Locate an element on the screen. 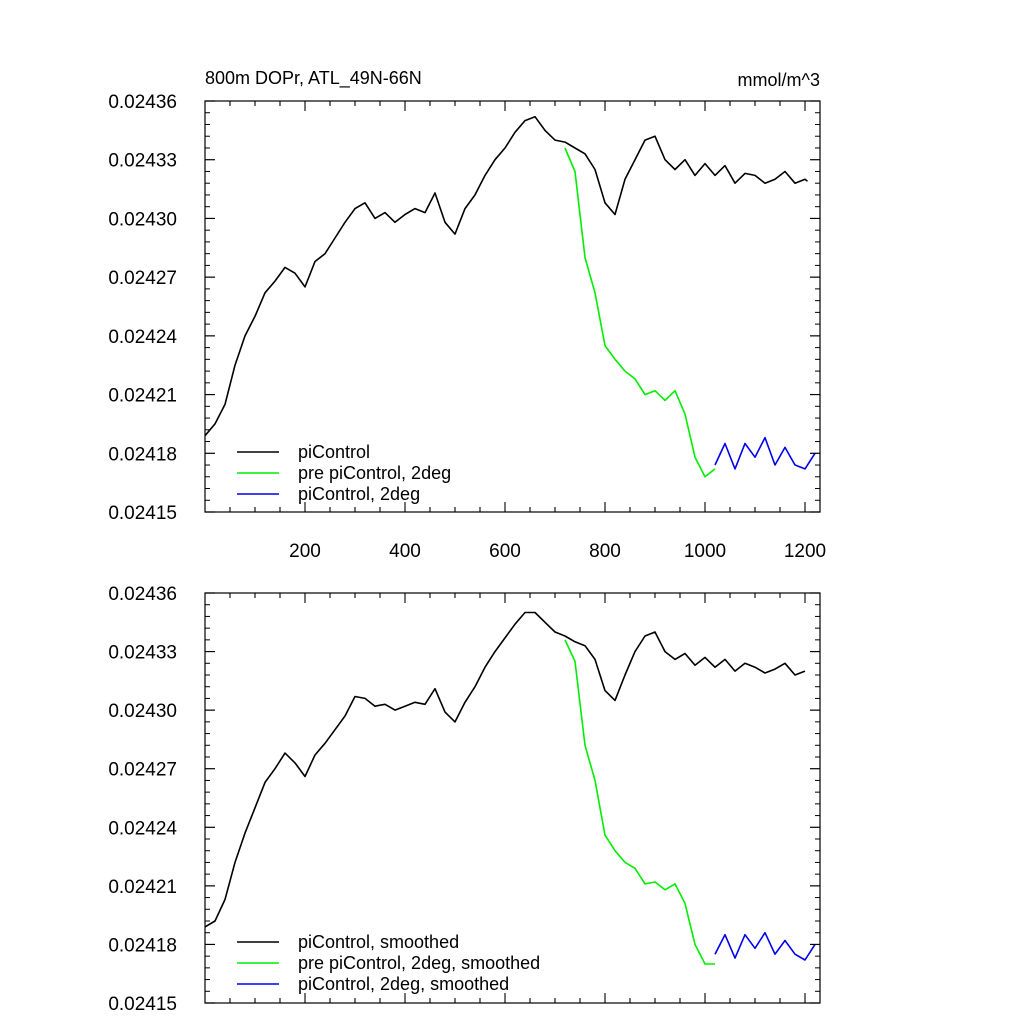 The width and height of the screenshot is (1024, 1024). chart-title: 800m DOPr, ATL_49N-66N is located at coordinates (313, 78).